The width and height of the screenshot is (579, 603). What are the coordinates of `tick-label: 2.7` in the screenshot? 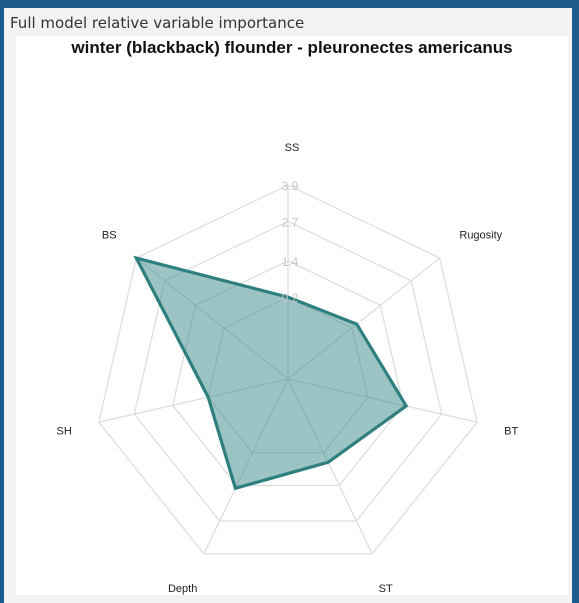 It's located at (290, 222).